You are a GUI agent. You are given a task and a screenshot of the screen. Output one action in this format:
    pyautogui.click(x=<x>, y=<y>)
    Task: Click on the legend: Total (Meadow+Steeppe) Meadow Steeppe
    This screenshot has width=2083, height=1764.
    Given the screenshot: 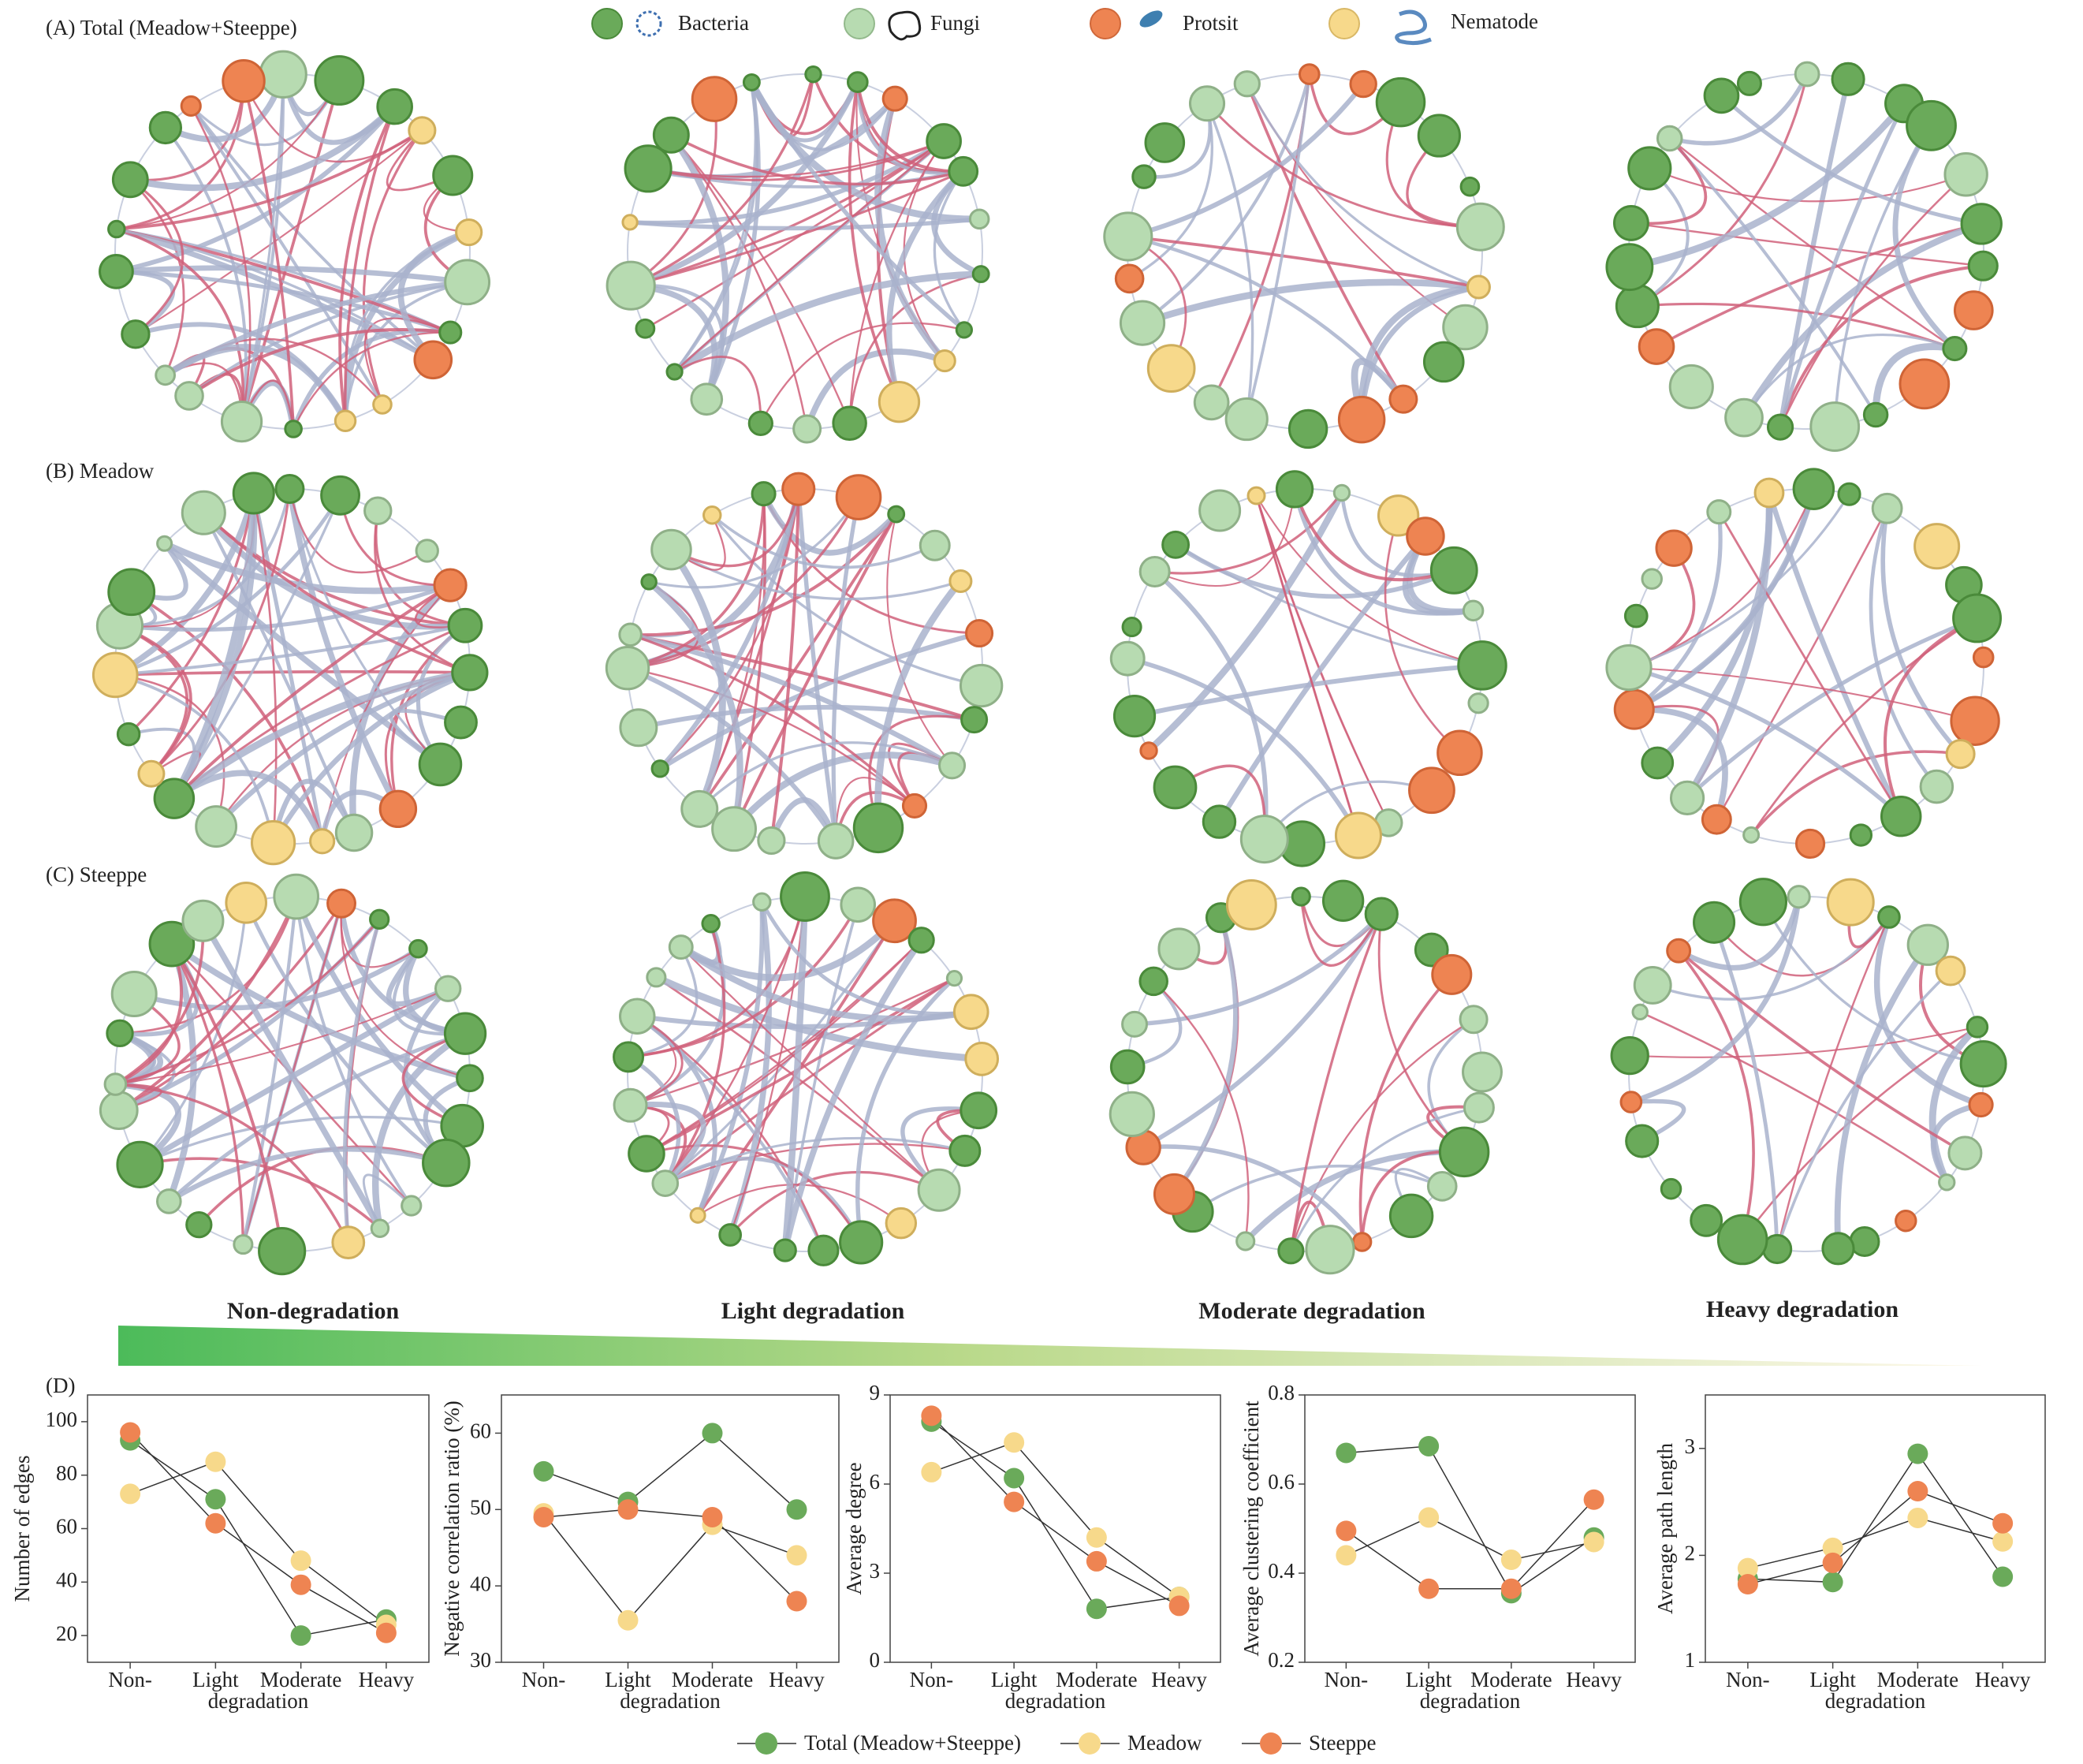 What is the action you would take?
    pyautogui.click(x=1056, y=1743)
    